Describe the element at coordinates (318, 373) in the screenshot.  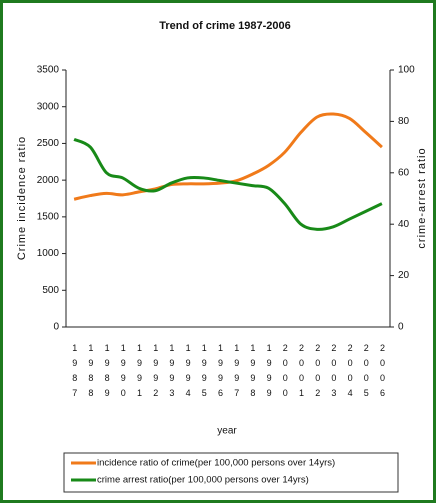
I see `x-tick-label: 2002` at that location.